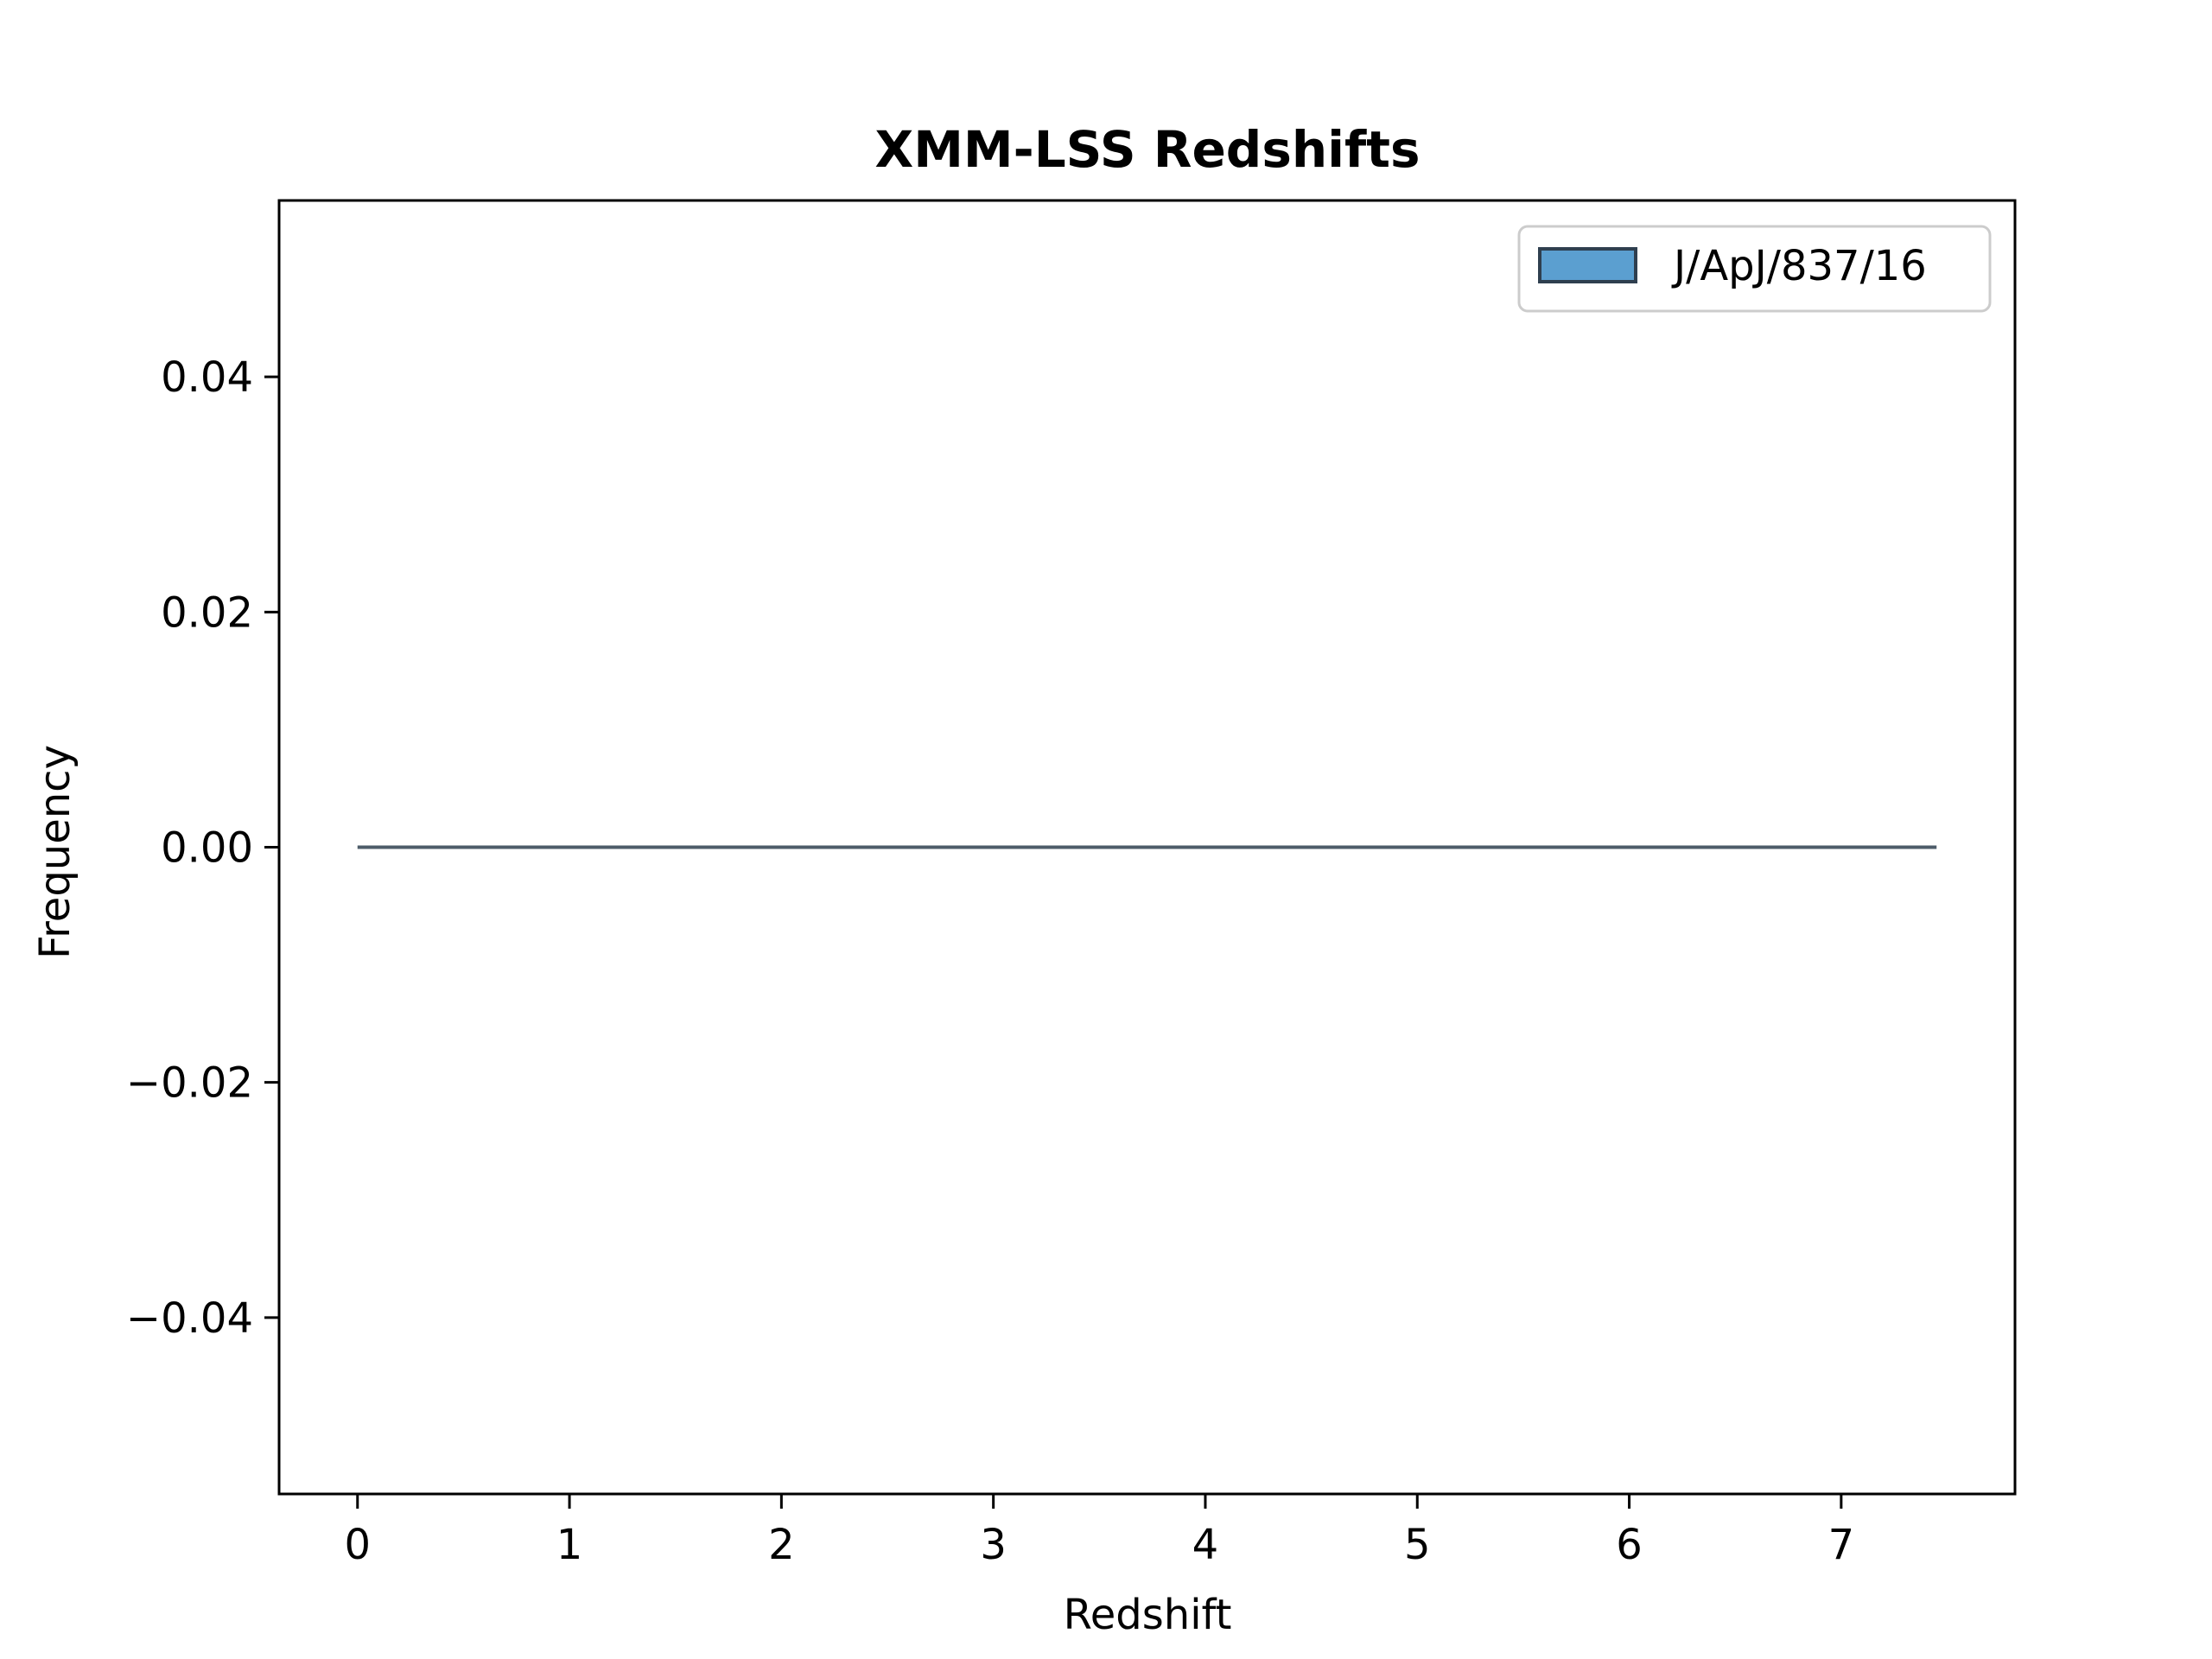  I want to click on x-tick-label: 4, so click(1205, 1545).